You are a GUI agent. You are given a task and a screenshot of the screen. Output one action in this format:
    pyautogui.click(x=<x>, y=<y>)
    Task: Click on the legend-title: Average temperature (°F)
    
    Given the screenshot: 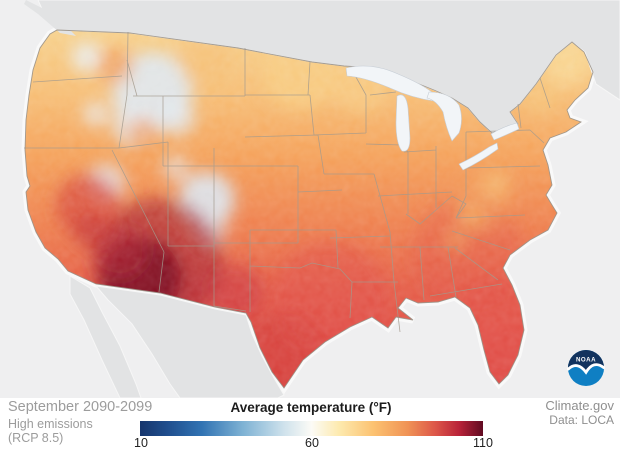 What is the action you would take?
    pyautogui.click(x=311, y=407)
    